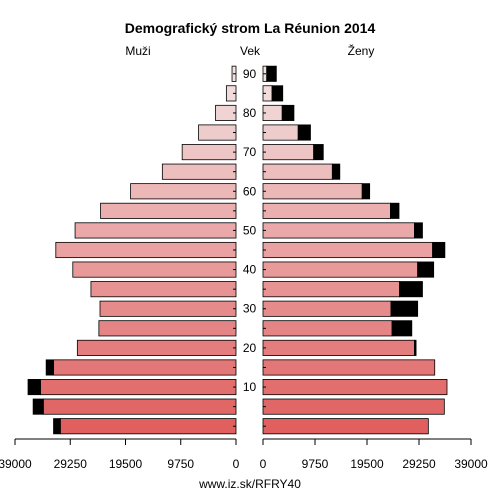 Image resolution: width=500 pixels, height=500 pixels. What do you see at coordinates (315, 464) in the screenshot?
I see `x-tick-label-right: 9750` at bounding box center [315, 464].